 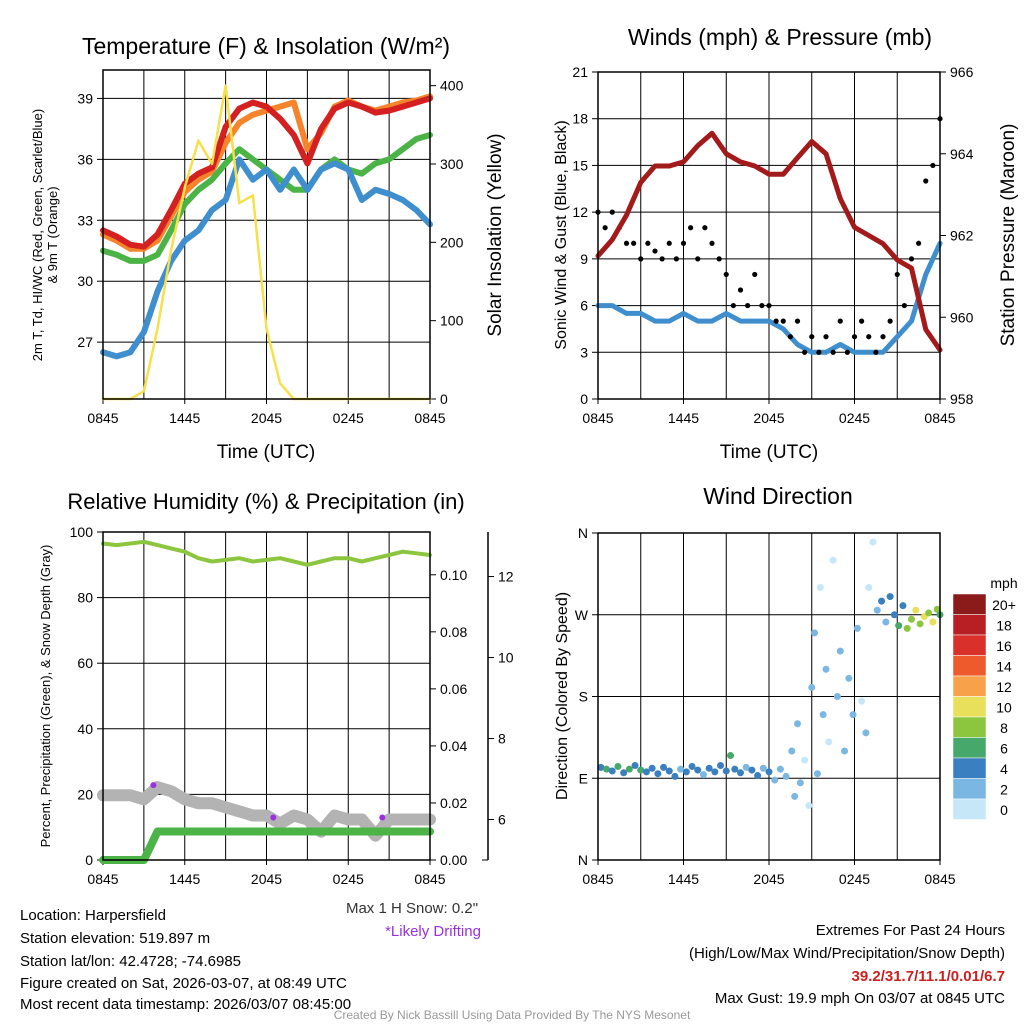 I want to click on dir-ytick-label: N, so click(x=583, y=860).